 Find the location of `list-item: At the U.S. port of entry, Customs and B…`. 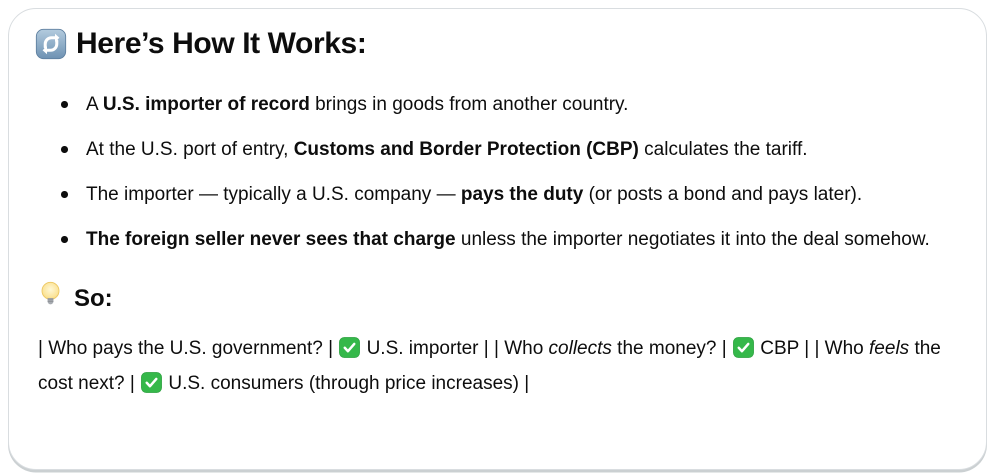

list-item: At the U.S. port of entry, Customs and B… is located at coordinates (510, 149).